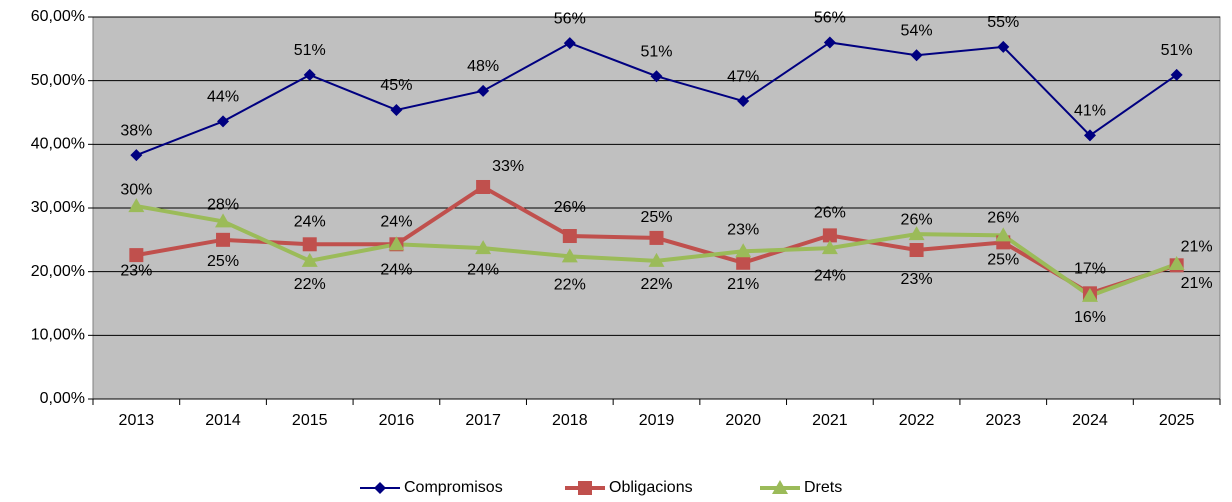 The image size is (1232, 502). What do you see at coordinates (657, 420) in the screenshot?
I see `x-tick-label: 2019` at bounding box center [657, 420].